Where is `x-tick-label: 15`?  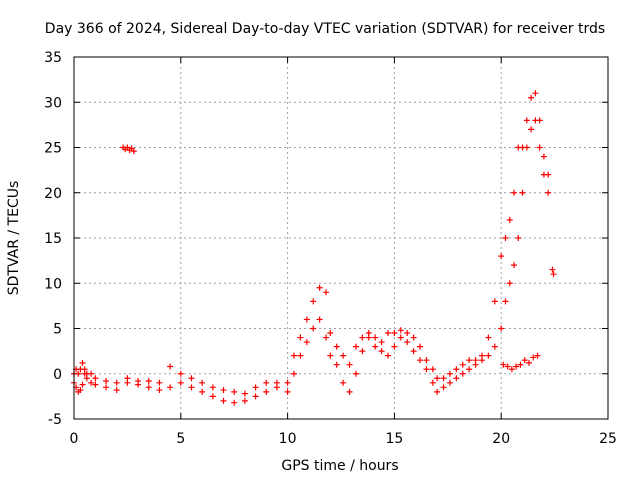 x-tick-label: 15 is located at coordinates (394, 439).